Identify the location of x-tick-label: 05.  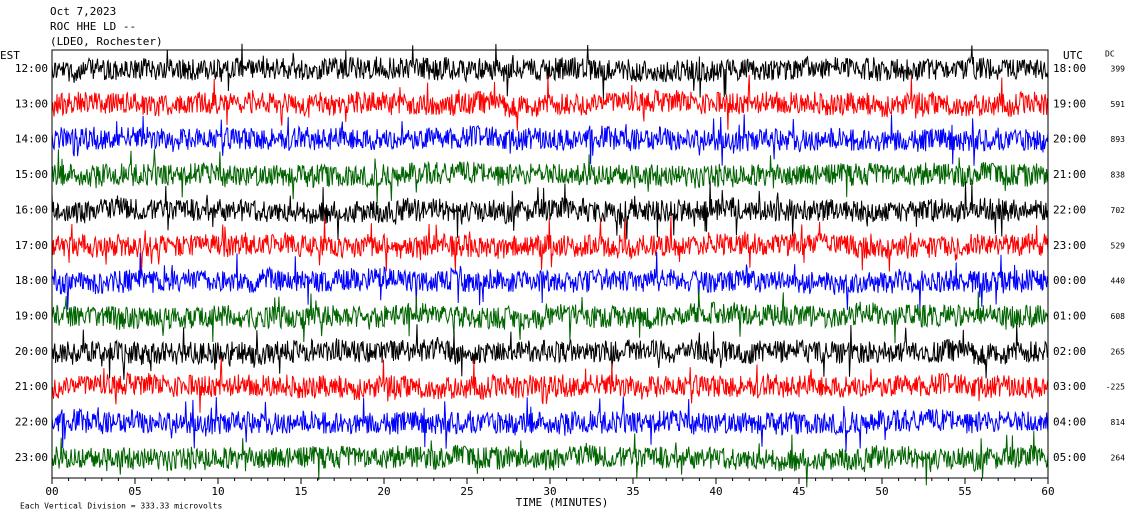
(134, 491).